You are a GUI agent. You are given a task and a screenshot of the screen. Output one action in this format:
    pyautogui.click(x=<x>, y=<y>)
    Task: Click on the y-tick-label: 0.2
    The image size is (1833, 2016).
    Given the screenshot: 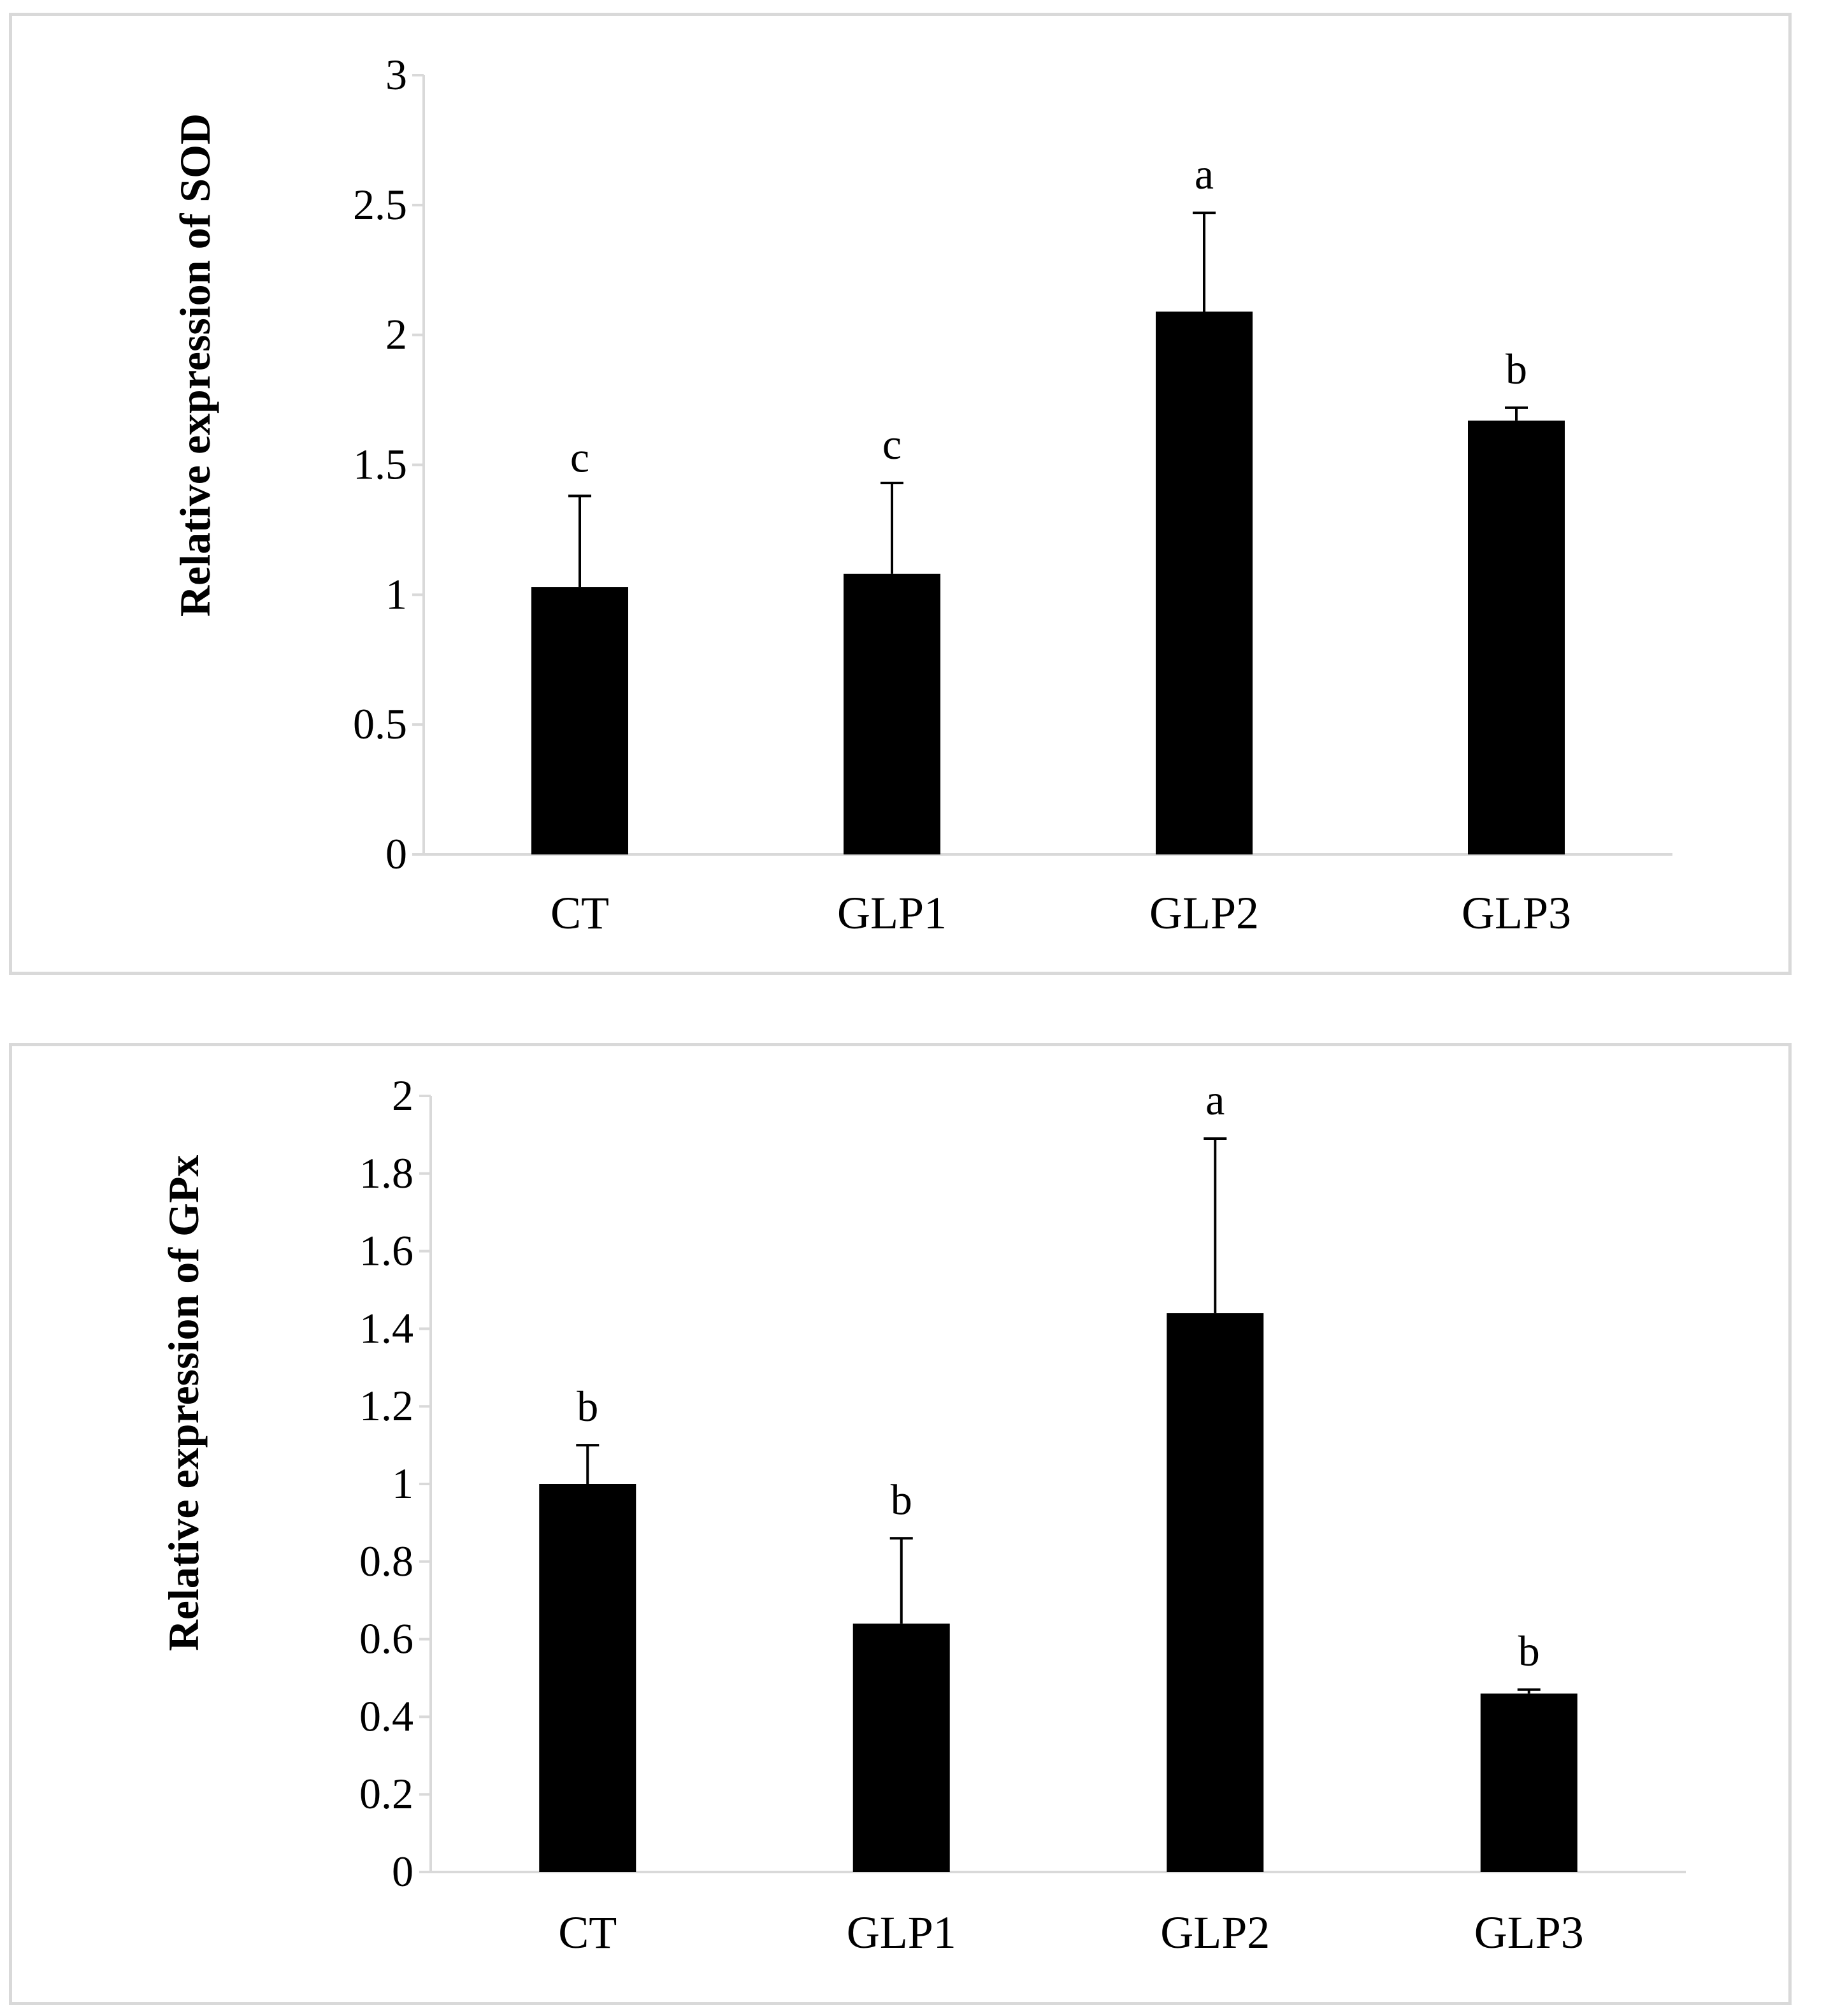 What is the action you would take?
    pyautogui.click(x=386, y=1793)
    